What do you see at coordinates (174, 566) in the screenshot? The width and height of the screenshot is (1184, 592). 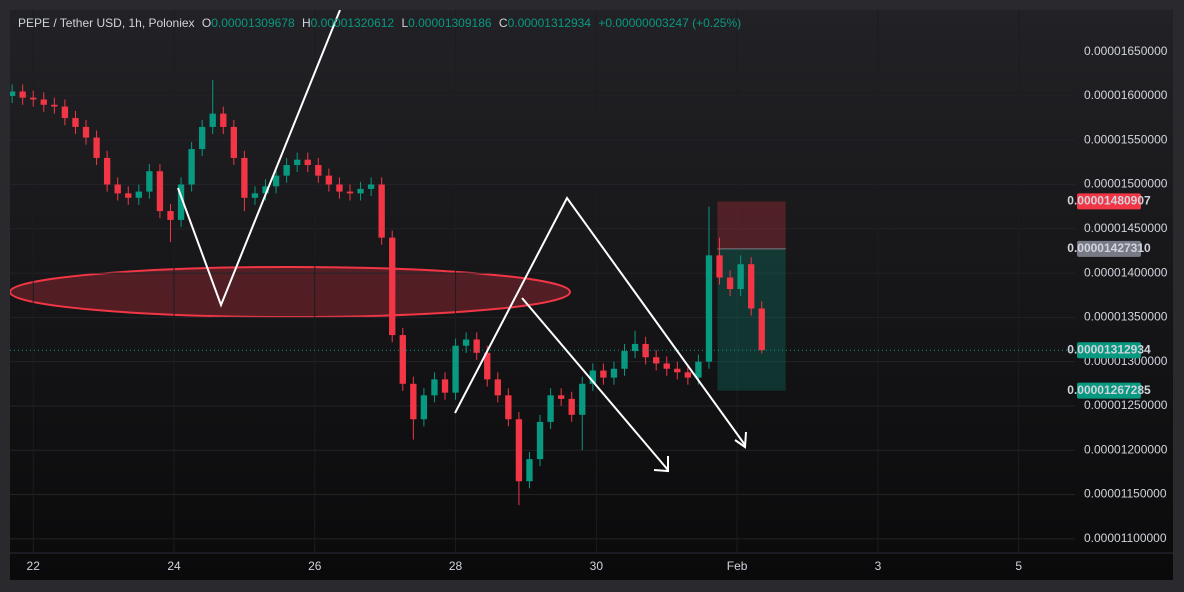 I see `x-tick-label: 24` at bounding box center [174, 566].